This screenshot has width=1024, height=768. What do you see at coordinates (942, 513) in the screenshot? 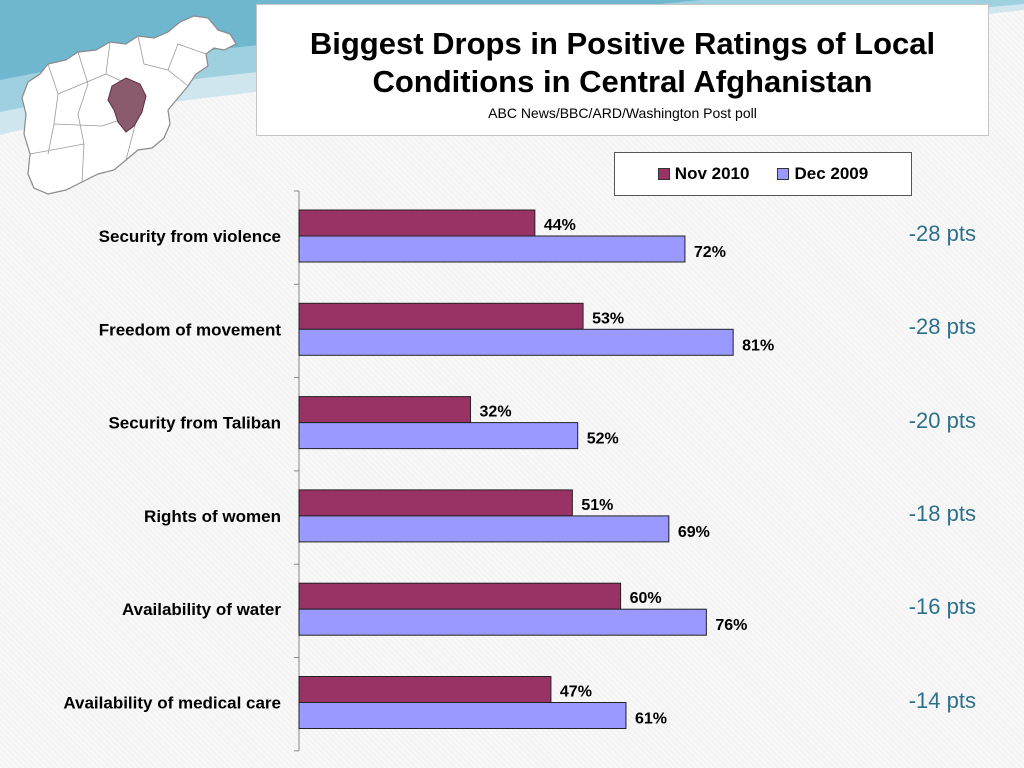
I see `change-annotation: -18 pts` at bounding box center [942, 513].